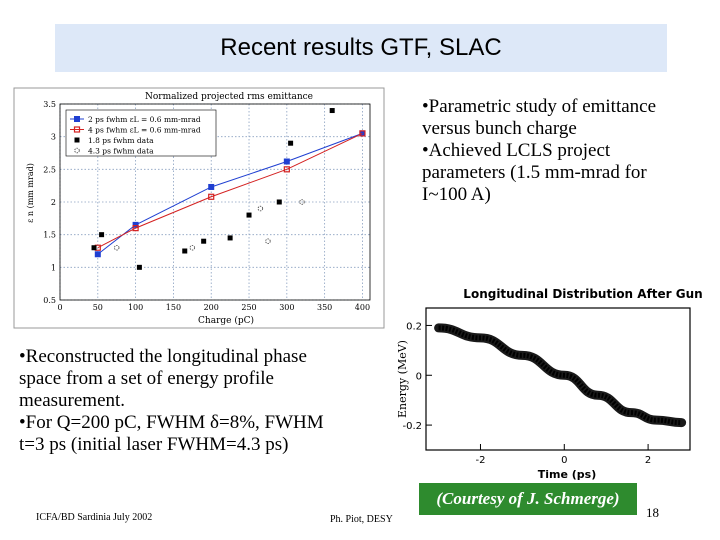 This screenshot has width=720, height=540. What do you see at coordinates (173, 307) in the screenshot?
I see `x-tick-label: 150` at bounding box center [173, 307].